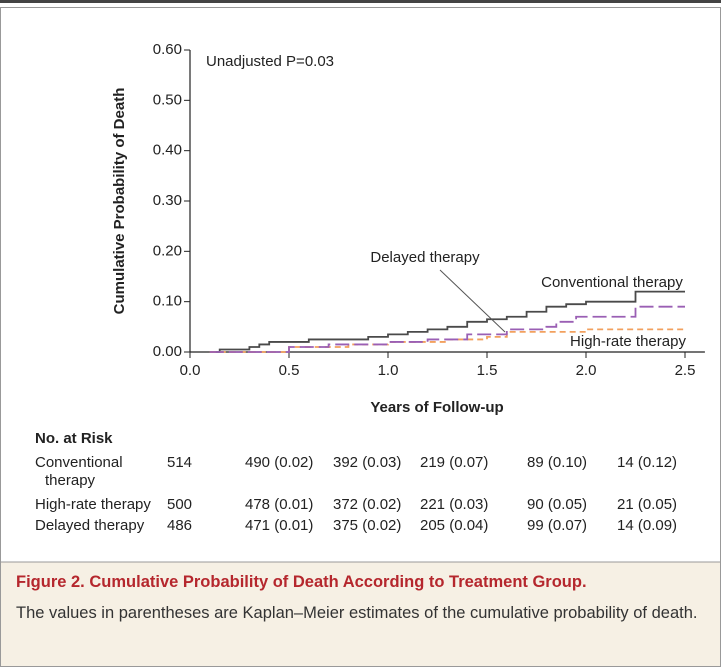 The height and width of the screenshot is (668, 721). I want to click on risk-cell: 500, so click(180, 504).